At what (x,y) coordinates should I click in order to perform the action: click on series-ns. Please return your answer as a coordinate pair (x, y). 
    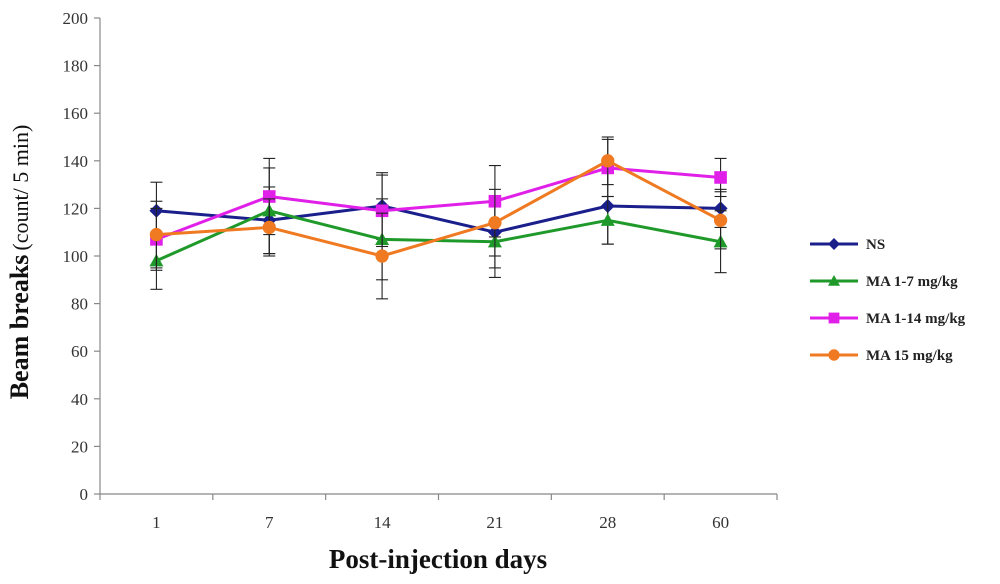
    Looking at the image, I should click on (438, 218).